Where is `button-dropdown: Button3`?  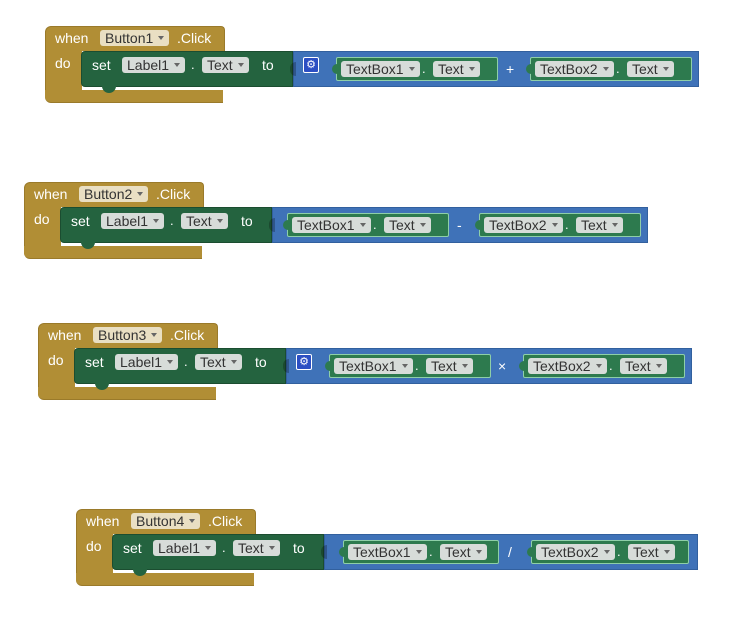
button-dropdown: Button3 is located at coordinates (128, 335).